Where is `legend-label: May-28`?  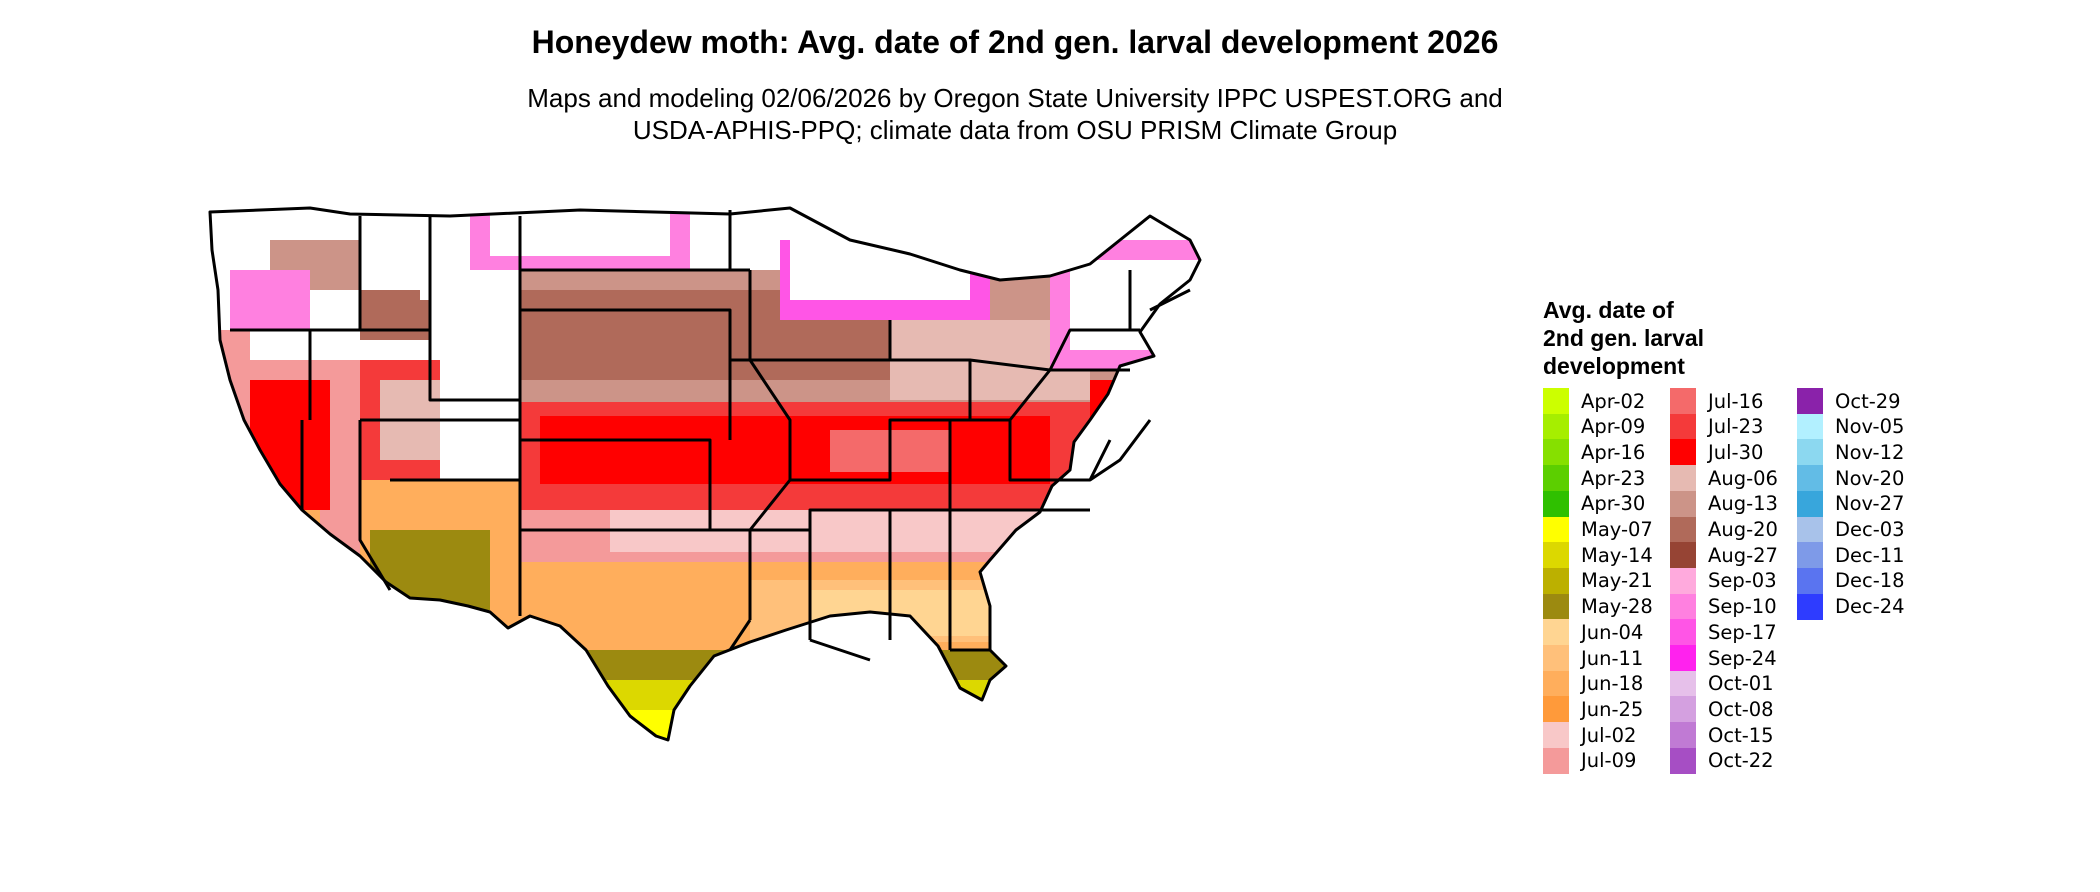 legend-label: May-28 is located at coordinates (1617, 607).